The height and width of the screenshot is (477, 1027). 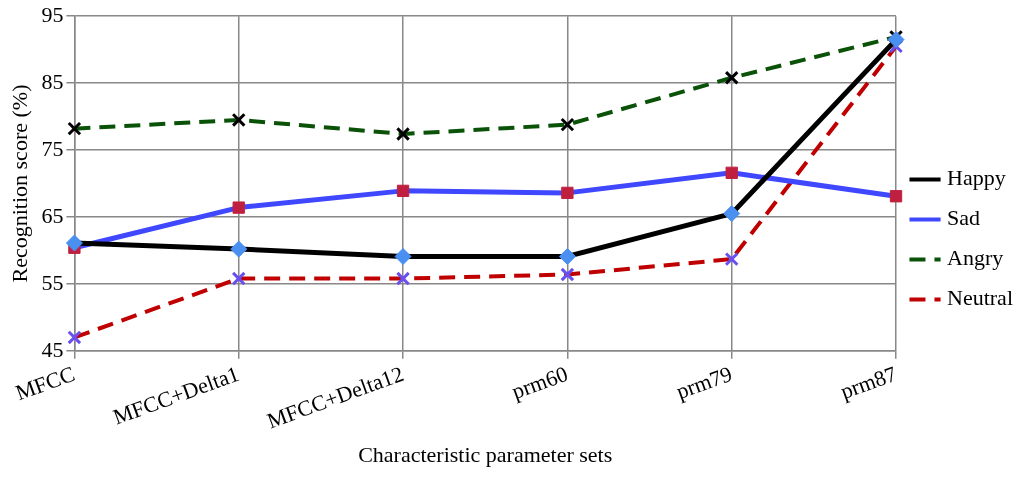 What do you see at coordinates (52, 81) in the screenshot?
I see `y-tick-label: 85` at bounding box center [52, 81].